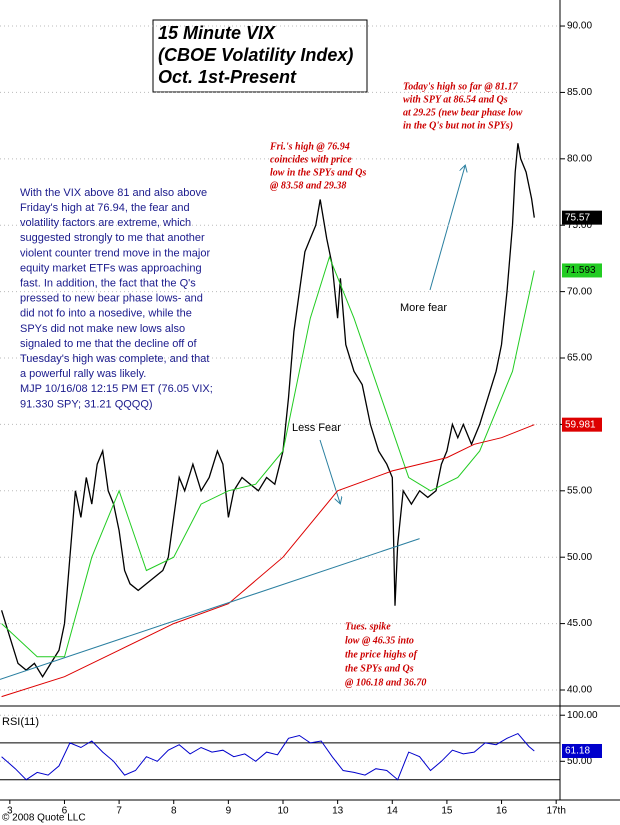 Image resolution: width=620 pixels, height=825 pixels. I want to click on annotation: low @ 46.35 into, so click(379, 640).